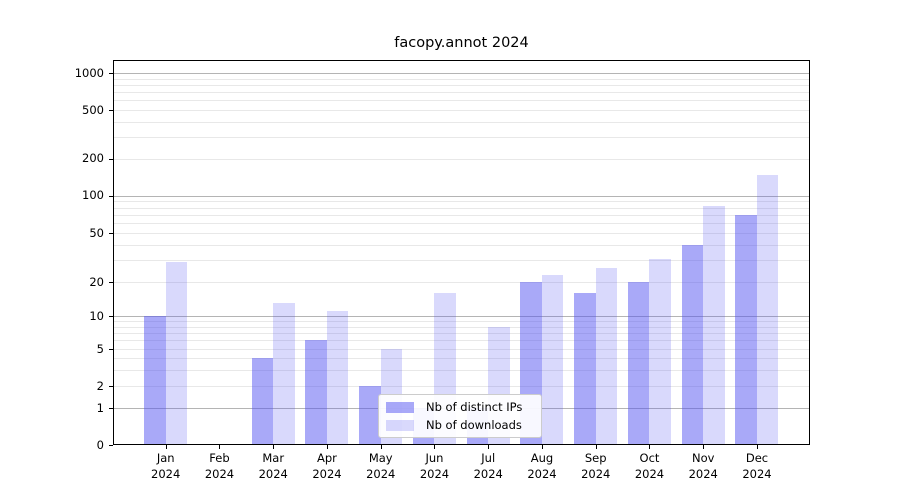 The height and width of the screenshot is (500, 900). What do you see at coordinates (692, 344) in the screenshot?
I see `bar-ips-nov` at bounding box center [692, 344].